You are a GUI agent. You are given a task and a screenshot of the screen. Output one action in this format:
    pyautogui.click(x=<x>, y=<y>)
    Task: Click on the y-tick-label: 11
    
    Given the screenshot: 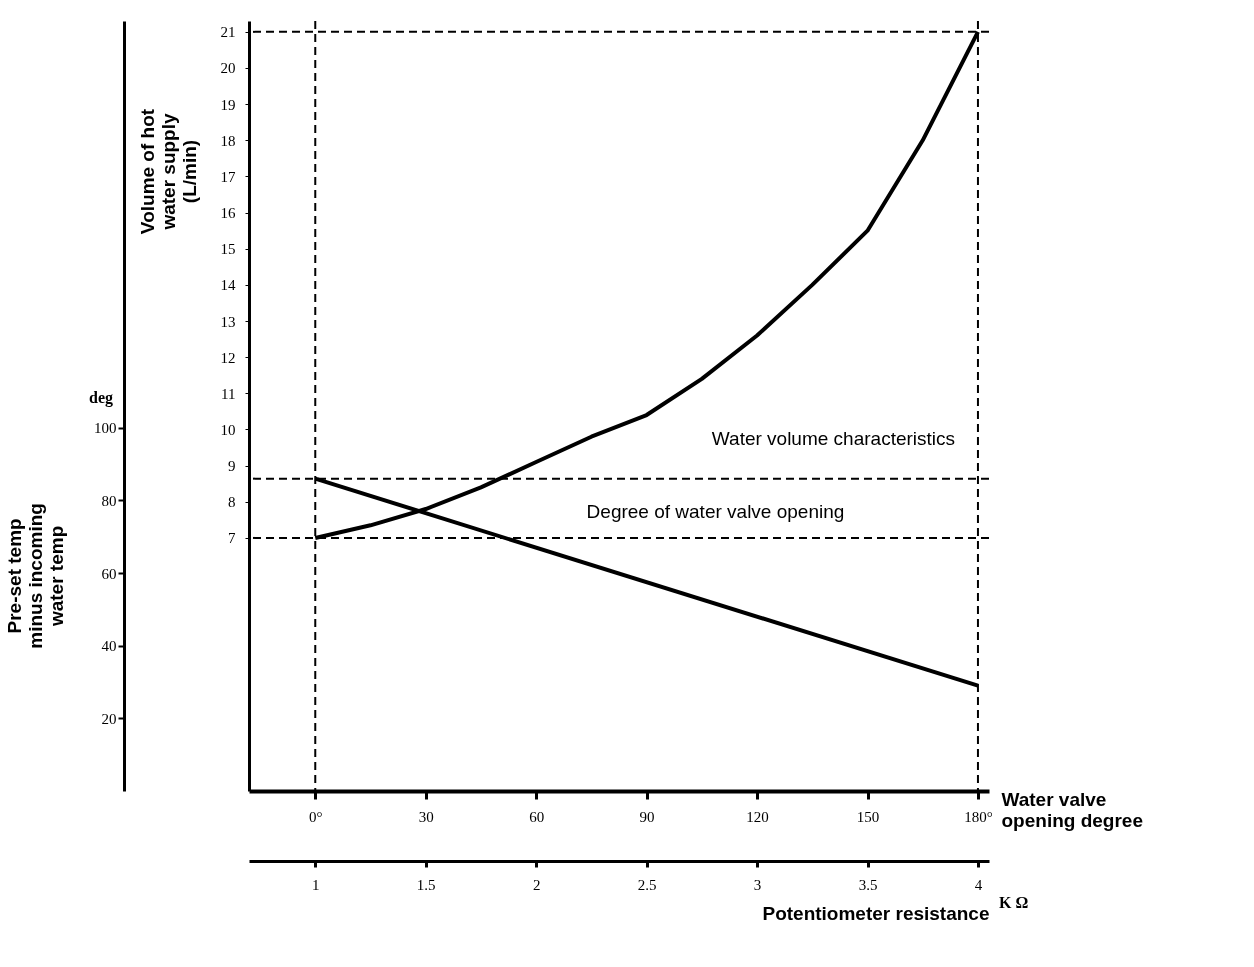 What is the action you would take?
    pyautogui.click(x=228, y=393)
    